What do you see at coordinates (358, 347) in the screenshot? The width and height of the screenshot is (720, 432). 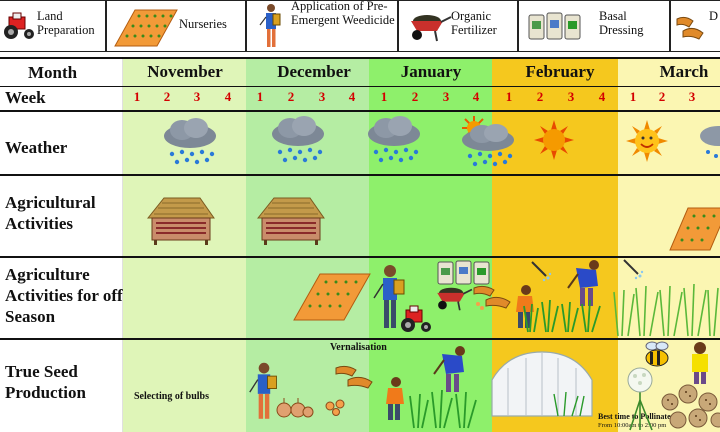 I see `annotation-vernalisation: Vernalisation` at bounding box center [358, 347].